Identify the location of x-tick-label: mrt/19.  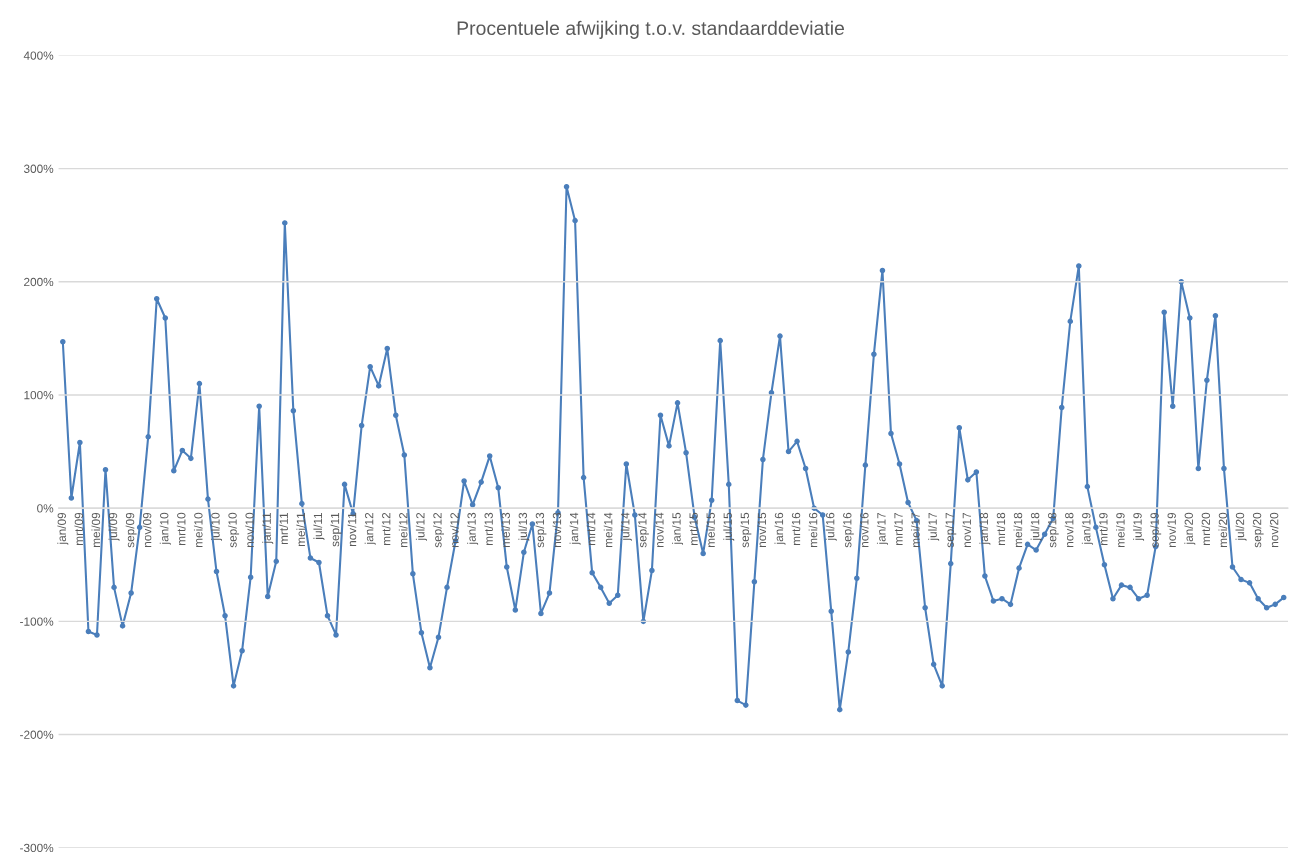
(1103, 528).